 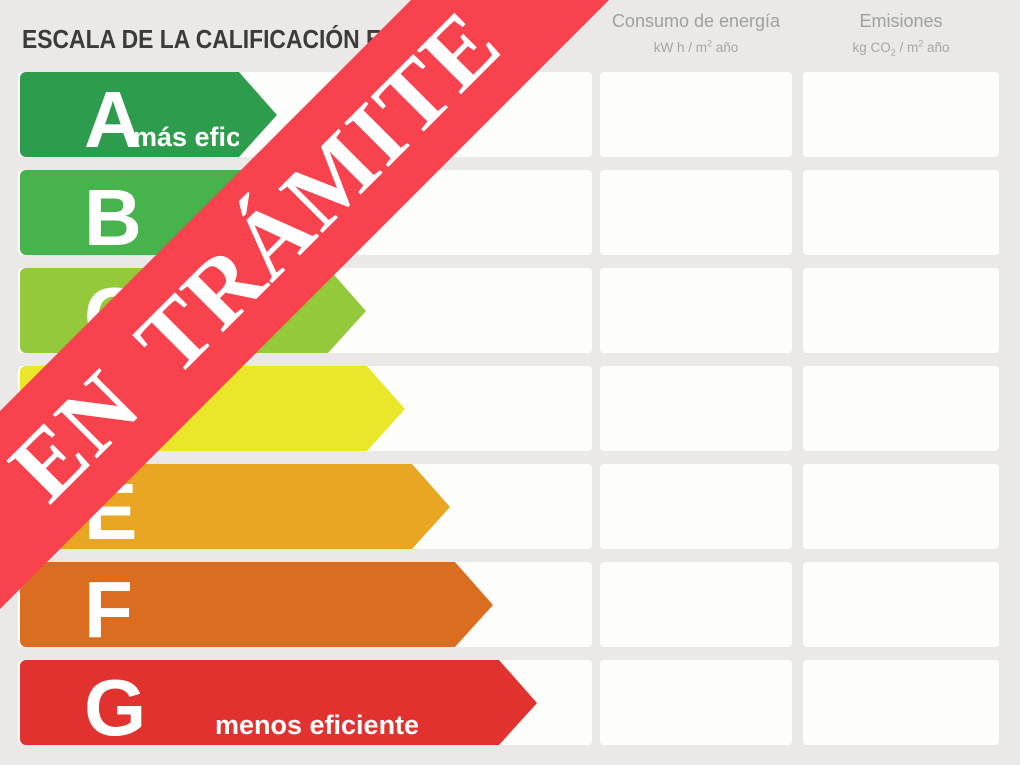 What do you see at coordinates (113, 217) in the screenshot?
I see `rating-letter: B` at bounding box center [113, 217].